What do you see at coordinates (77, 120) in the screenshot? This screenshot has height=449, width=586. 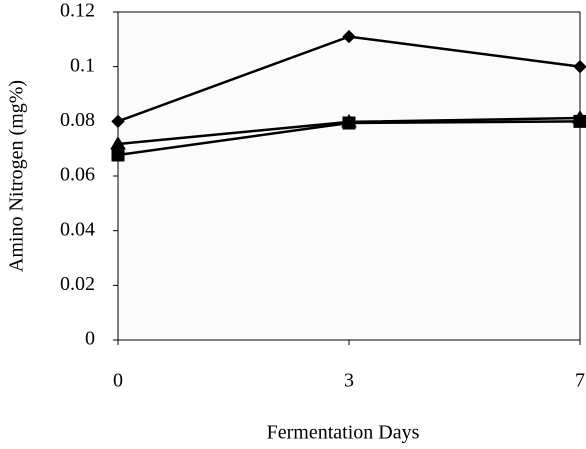 I see `y-tick-label: 0.08` at bounding box center [77, 120].